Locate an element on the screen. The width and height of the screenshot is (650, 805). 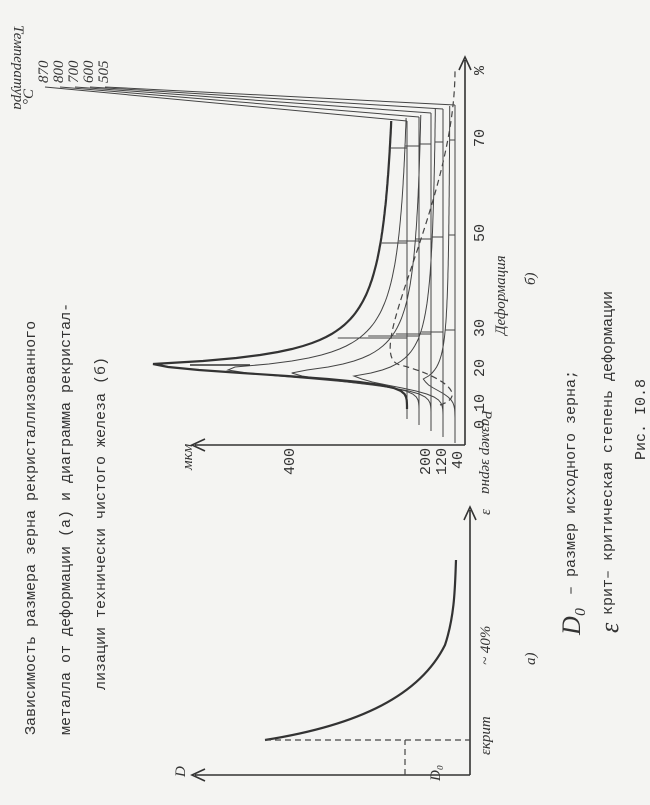
temperature-label: 700 is located at coordinates (74, 71).